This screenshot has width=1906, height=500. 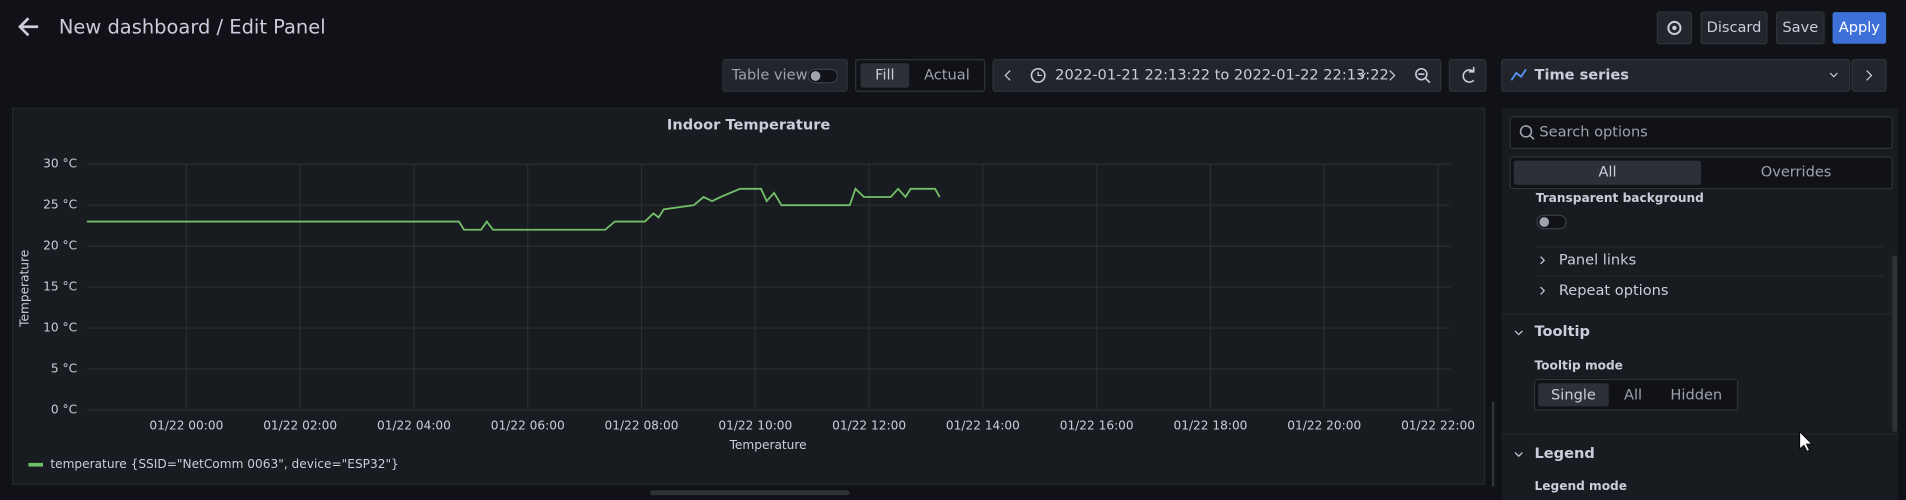 I want to click on tab-overrides-label: Overrides, so click(x=1796, y=172).